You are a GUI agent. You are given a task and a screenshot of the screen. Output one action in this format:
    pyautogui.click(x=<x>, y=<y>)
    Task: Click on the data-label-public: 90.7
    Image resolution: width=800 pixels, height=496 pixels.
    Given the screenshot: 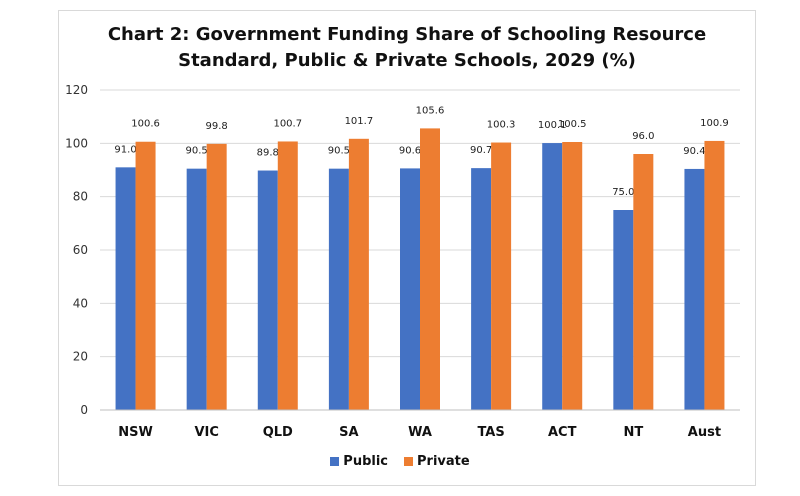 What is the action you would take?
    pyautogui.click(x=481, y=150)
    